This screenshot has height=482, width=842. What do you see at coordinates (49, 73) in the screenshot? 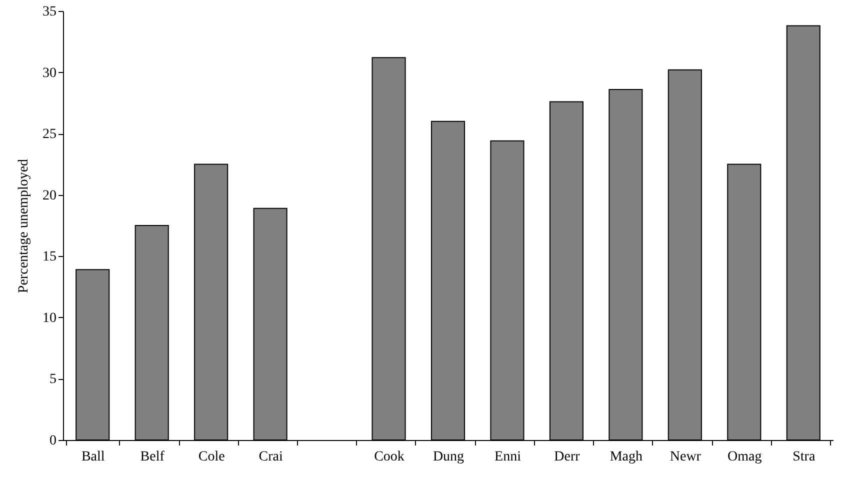
I see `y-tick-label: 30` at bounding box center [49, 73].